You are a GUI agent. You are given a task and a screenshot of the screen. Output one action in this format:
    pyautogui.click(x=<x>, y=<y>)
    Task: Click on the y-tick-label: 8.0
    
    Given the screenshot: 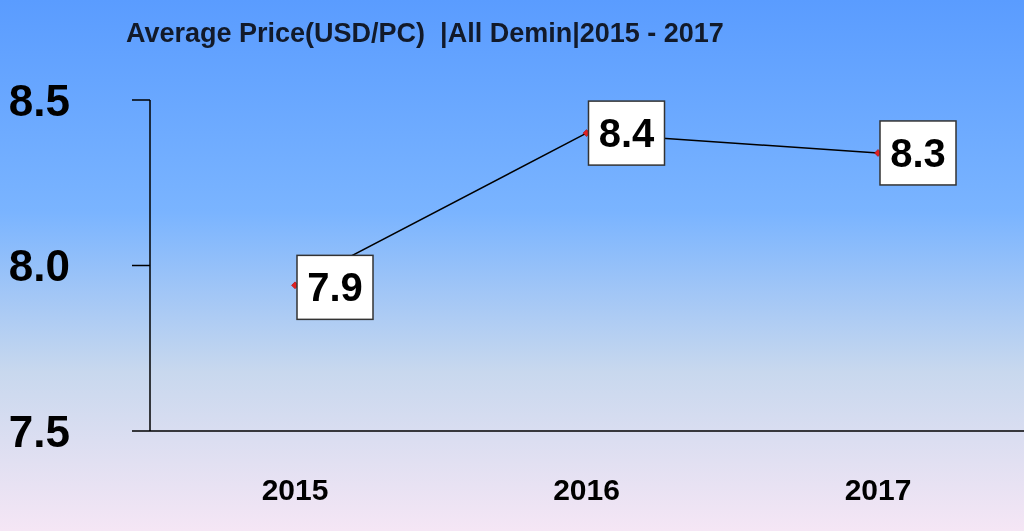 What is the action you would take?
    pyautogui.click(x=39, y=266)
    